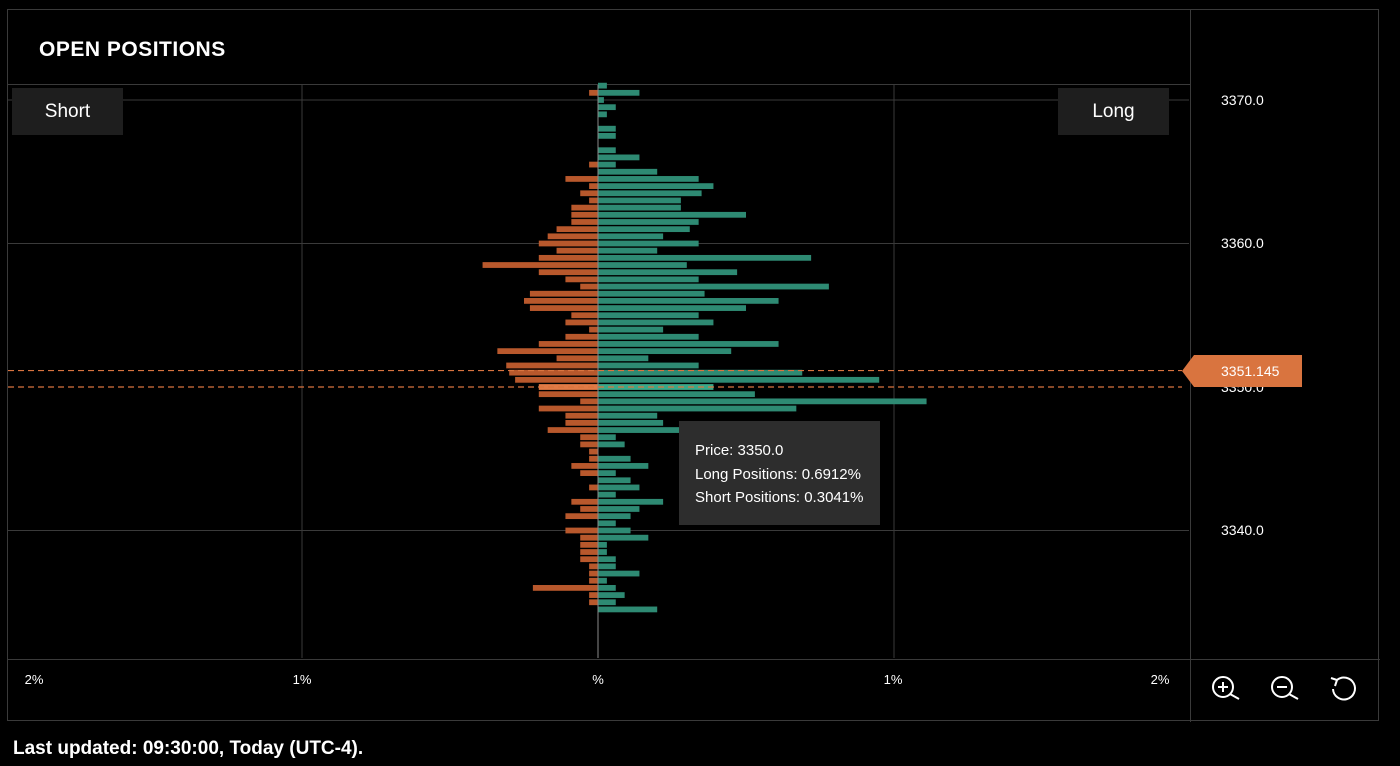 The image size is (1400, 766). I want to click on axis-separator-horizontal, so click(694, 659).